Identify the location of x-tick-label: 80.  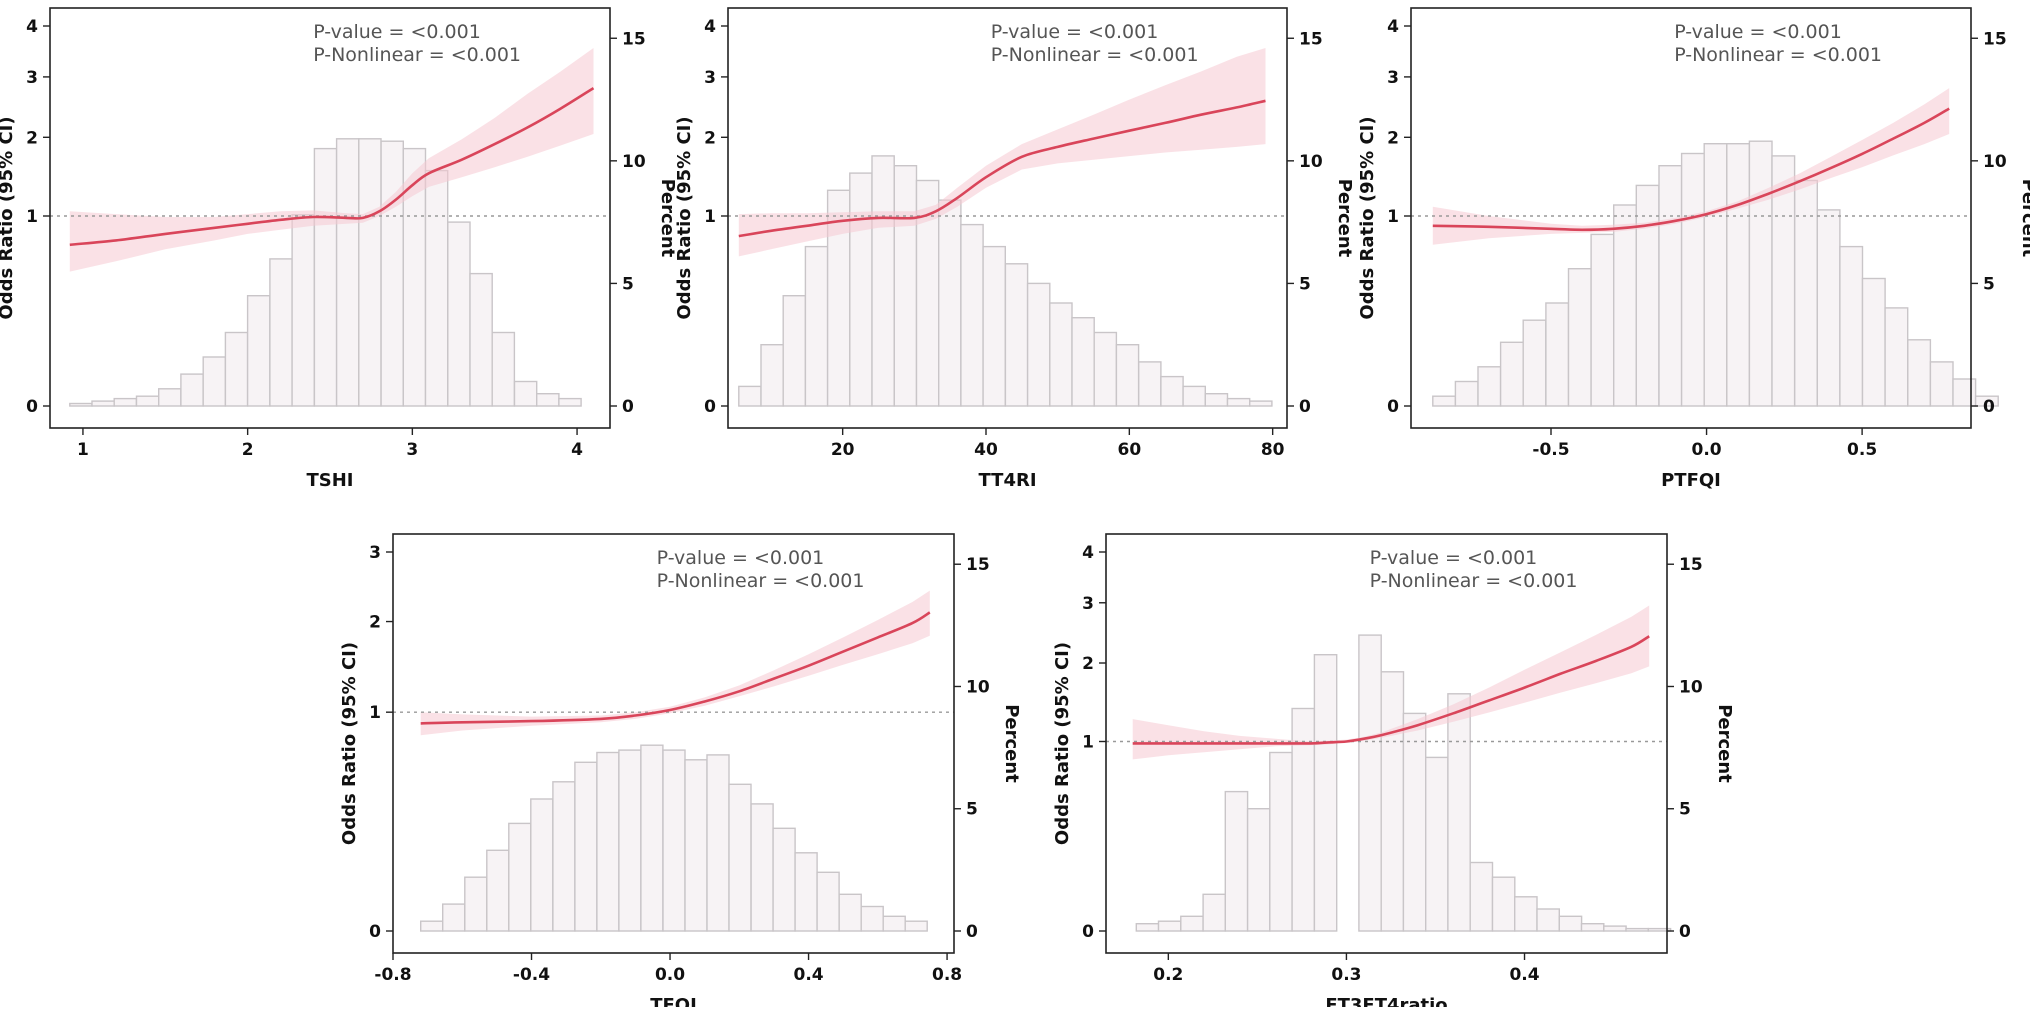
(1273, 450).